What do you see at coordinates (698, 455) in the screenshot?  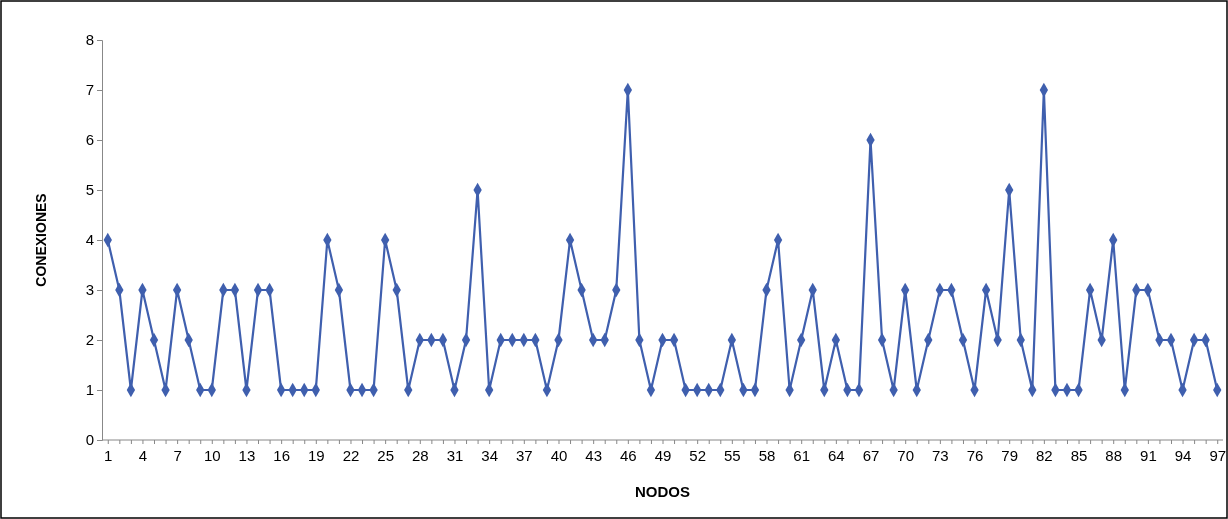 I see `x-tick-label: 52` at bounding box center [698, 455].